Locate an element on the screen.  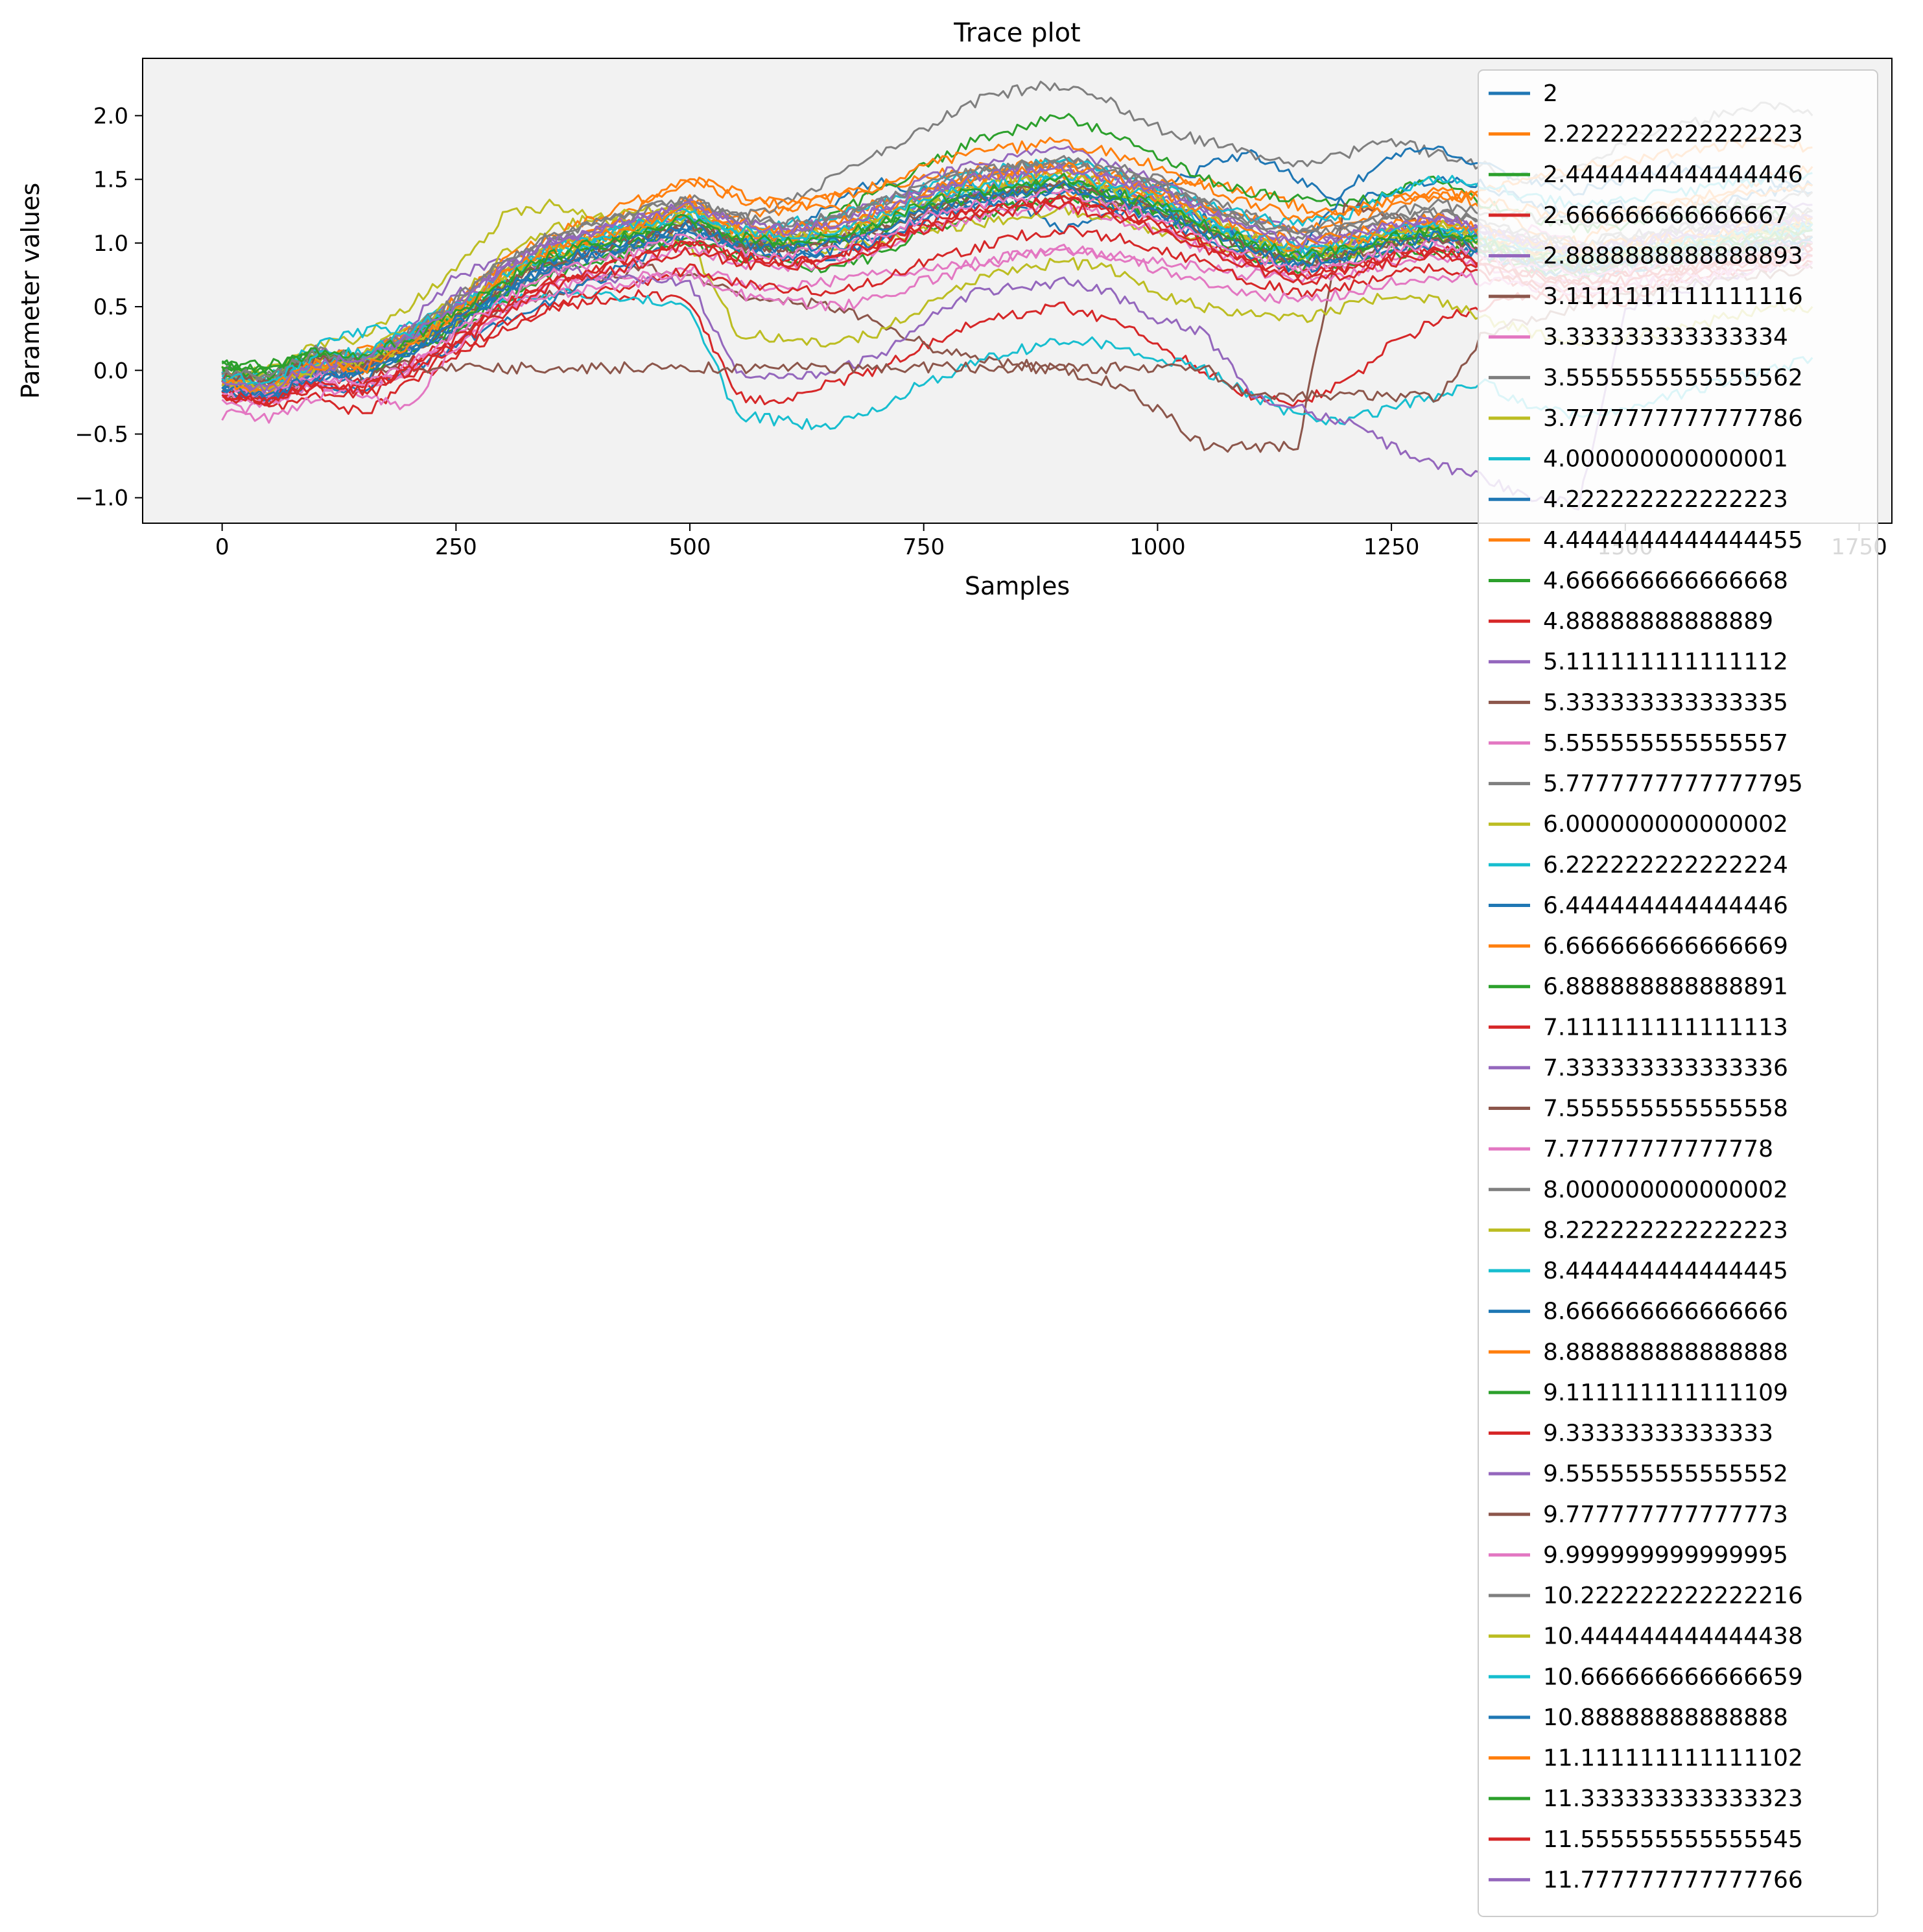
legend-label: 11.333333333333323 is located at coordinates (1673, 1799).